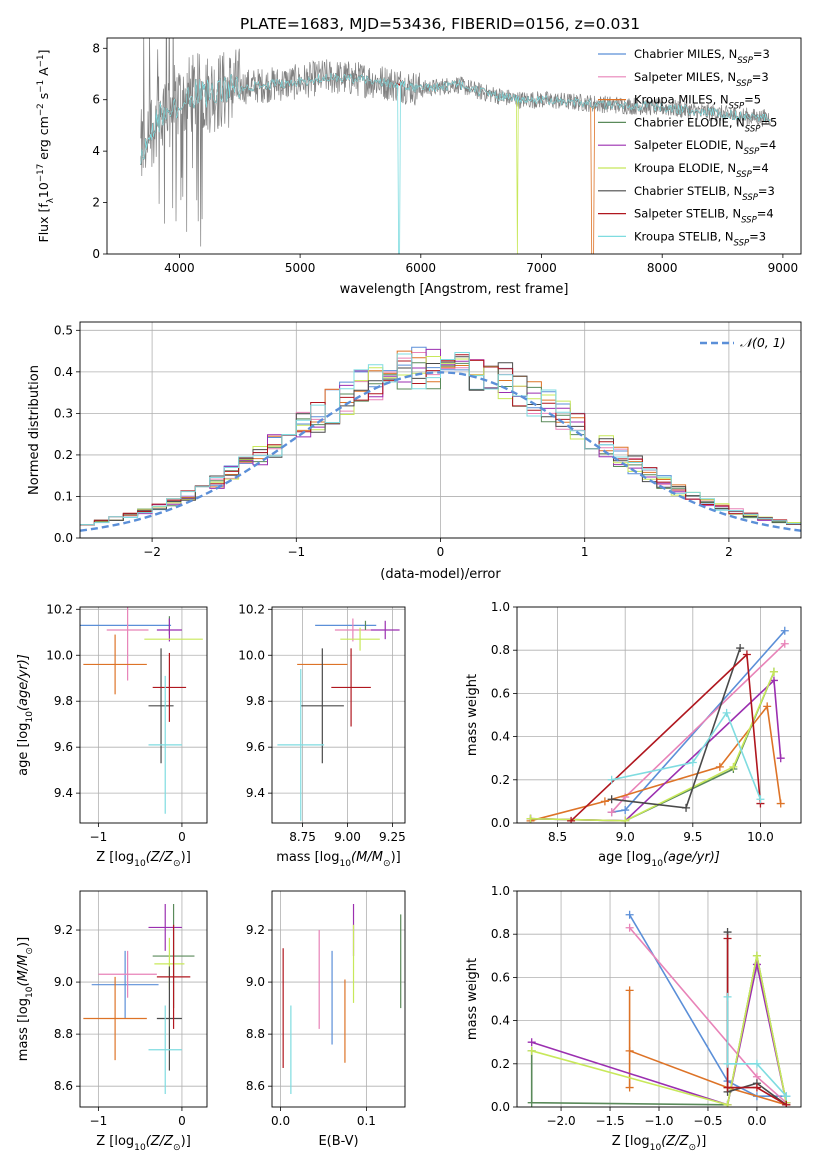 The height and width of the screenshot is (1170, 819). I want to click on legend-name: Kroupa MILES, N, so click(681, 100).